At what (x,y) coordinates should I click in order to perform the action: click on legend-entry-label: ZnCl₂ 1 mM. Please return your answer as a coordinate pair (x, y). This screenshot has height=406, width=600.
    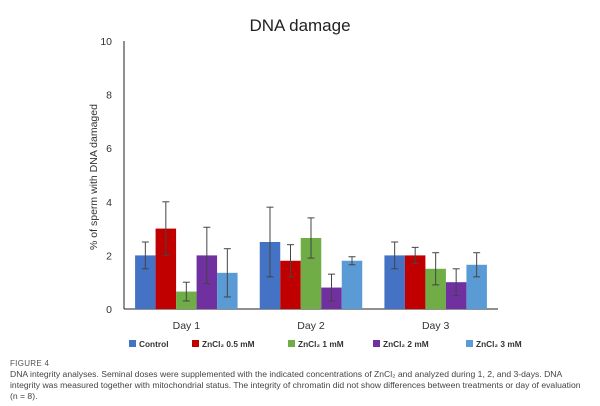
    Looking at the image, I should click on (321, 344).